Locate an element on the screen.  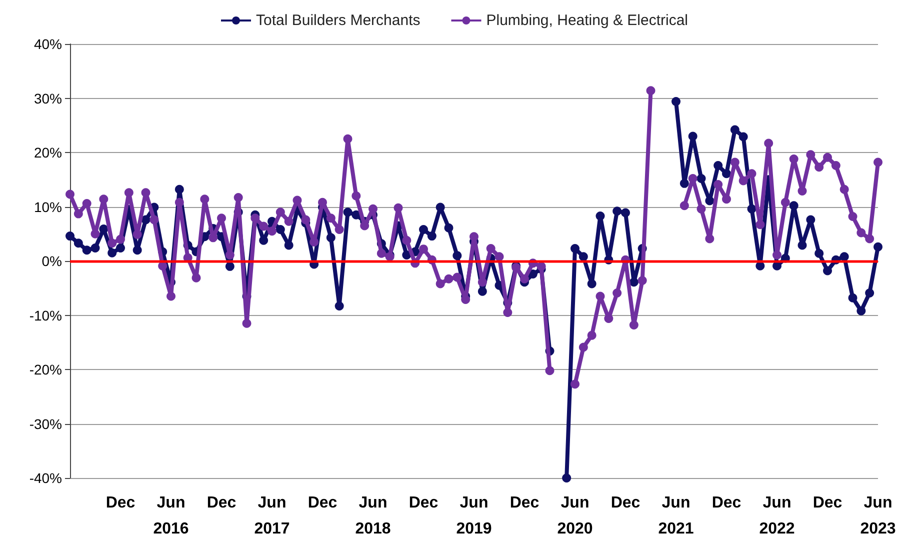
x-tick-label: Jun 2016 is located at coordinates (171, 516).